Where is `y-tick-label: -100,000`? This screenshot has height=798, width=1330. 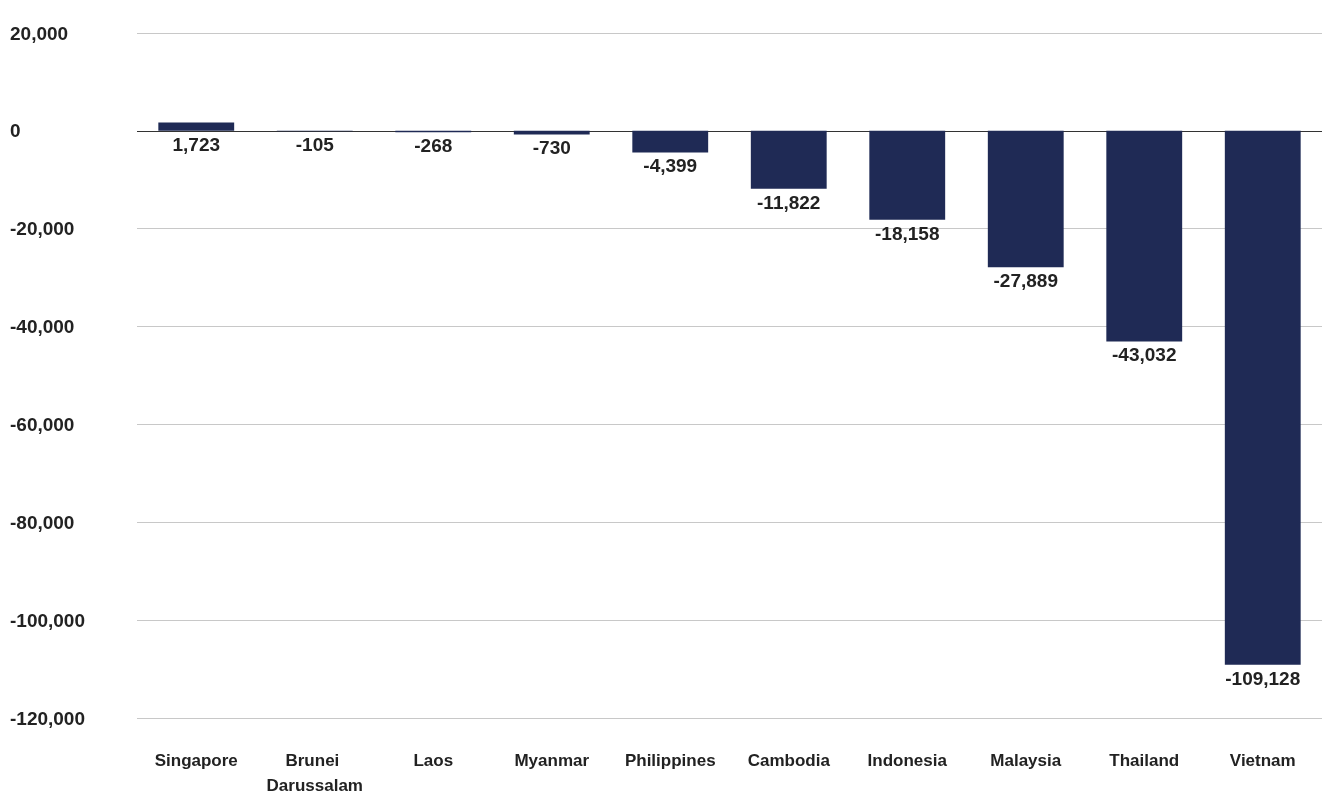 y-tick-label: -100,000 is located at coordinates (48, 620).